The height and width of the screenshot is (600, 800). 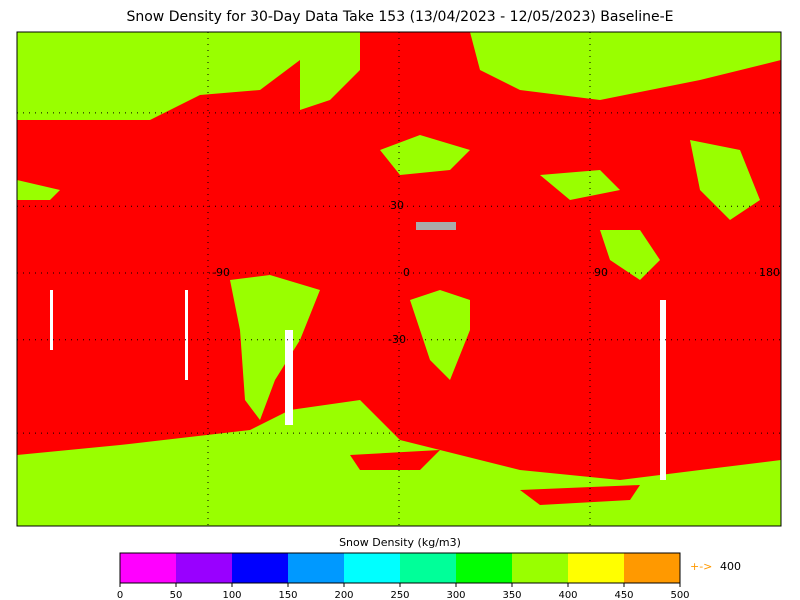 I want to click on colorbar-tick-label: 400, so click(x=567, y=595).